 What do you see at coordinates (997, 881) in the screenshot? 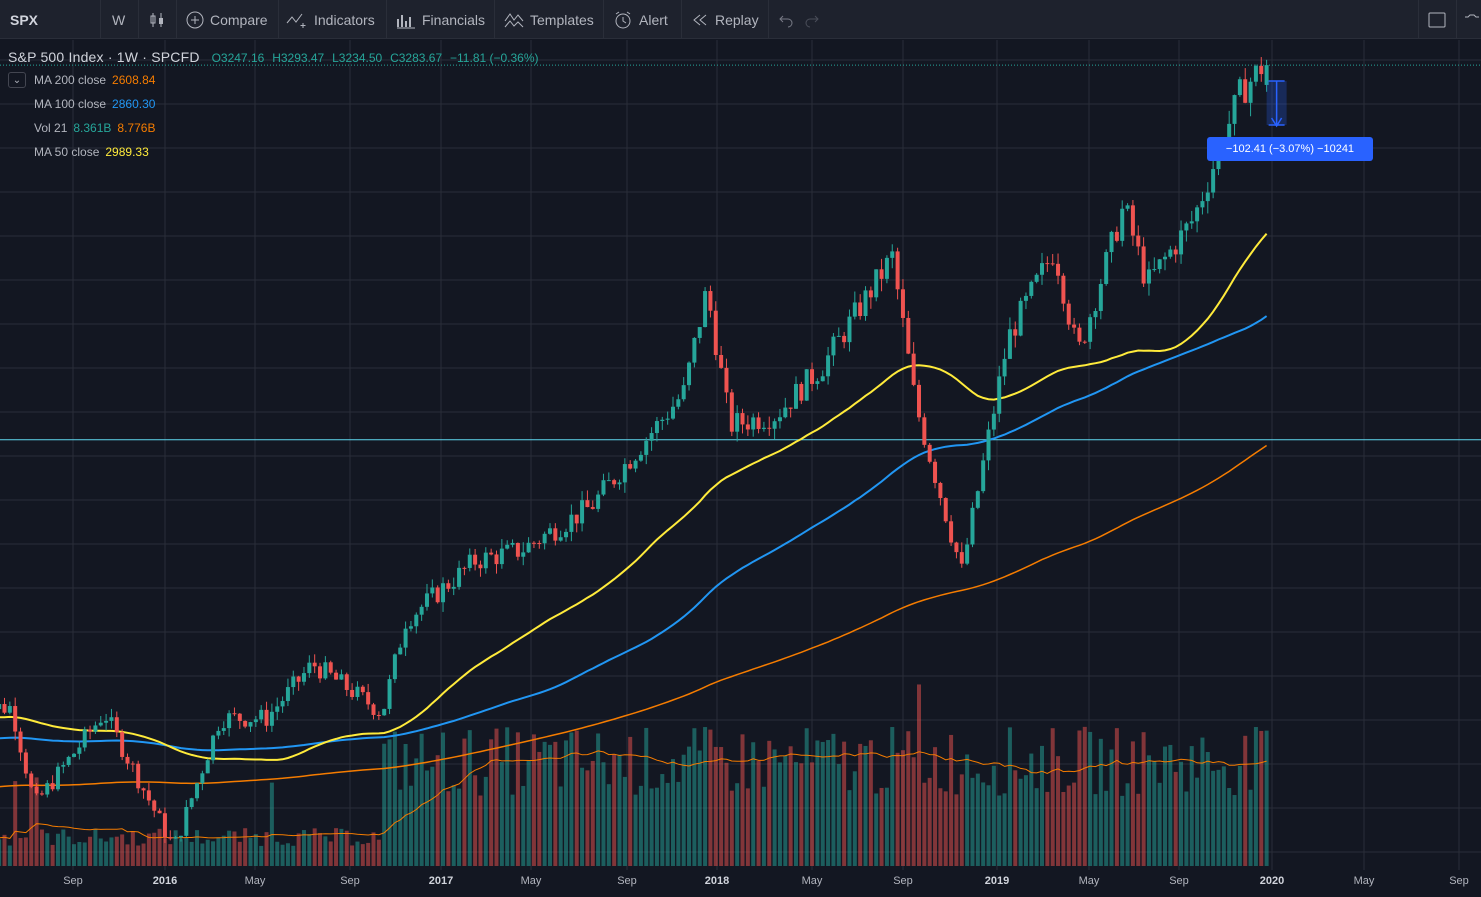
I see `time-axis-label: 2019` at bounding box center [997, 881].